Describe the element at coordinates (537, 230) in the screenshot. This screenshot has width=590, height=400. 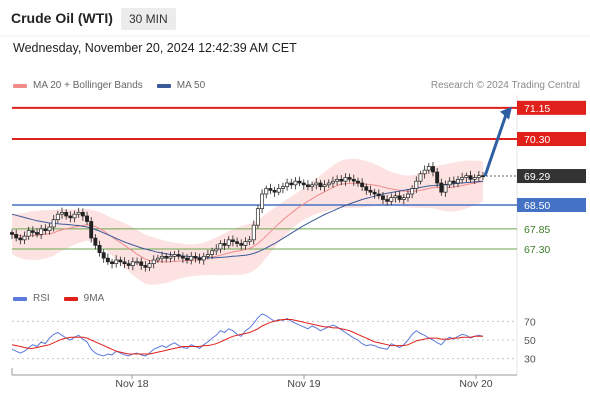
I see `level-label-67-85: 67.85` at that location.